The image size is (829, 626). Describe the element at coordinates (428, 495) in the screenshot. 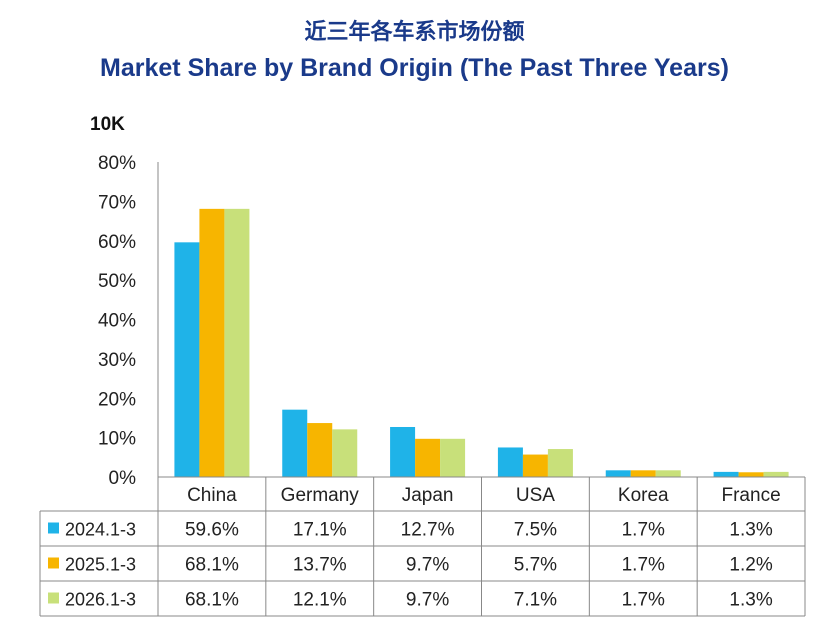

I see `x-category-label: Japan` at that location.